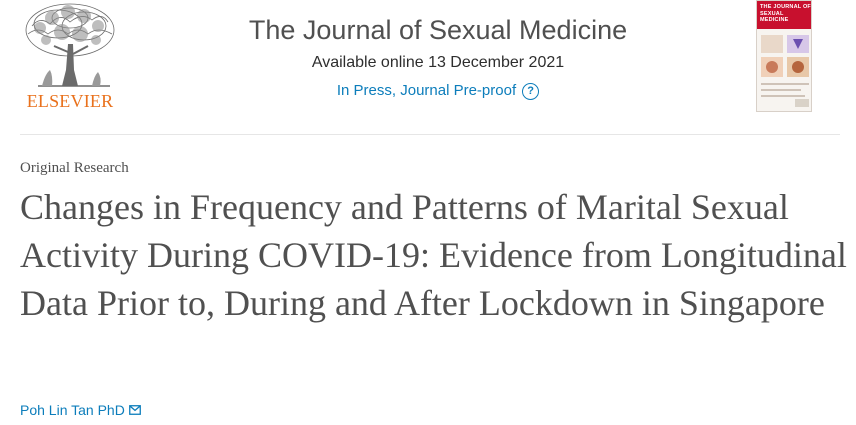 The height and width of the screenshot is (425, 856). I want to click on publisher-name: ELSEVIER, so click(70, 101).